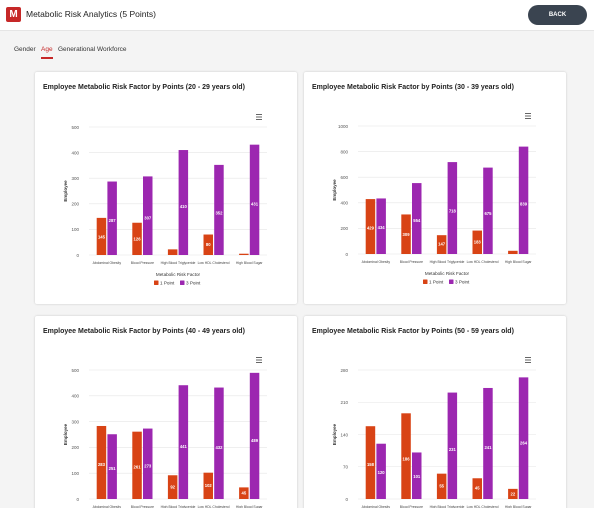 The image size is (594, 508). I want to click on data-label: 145, so click(102, 236).